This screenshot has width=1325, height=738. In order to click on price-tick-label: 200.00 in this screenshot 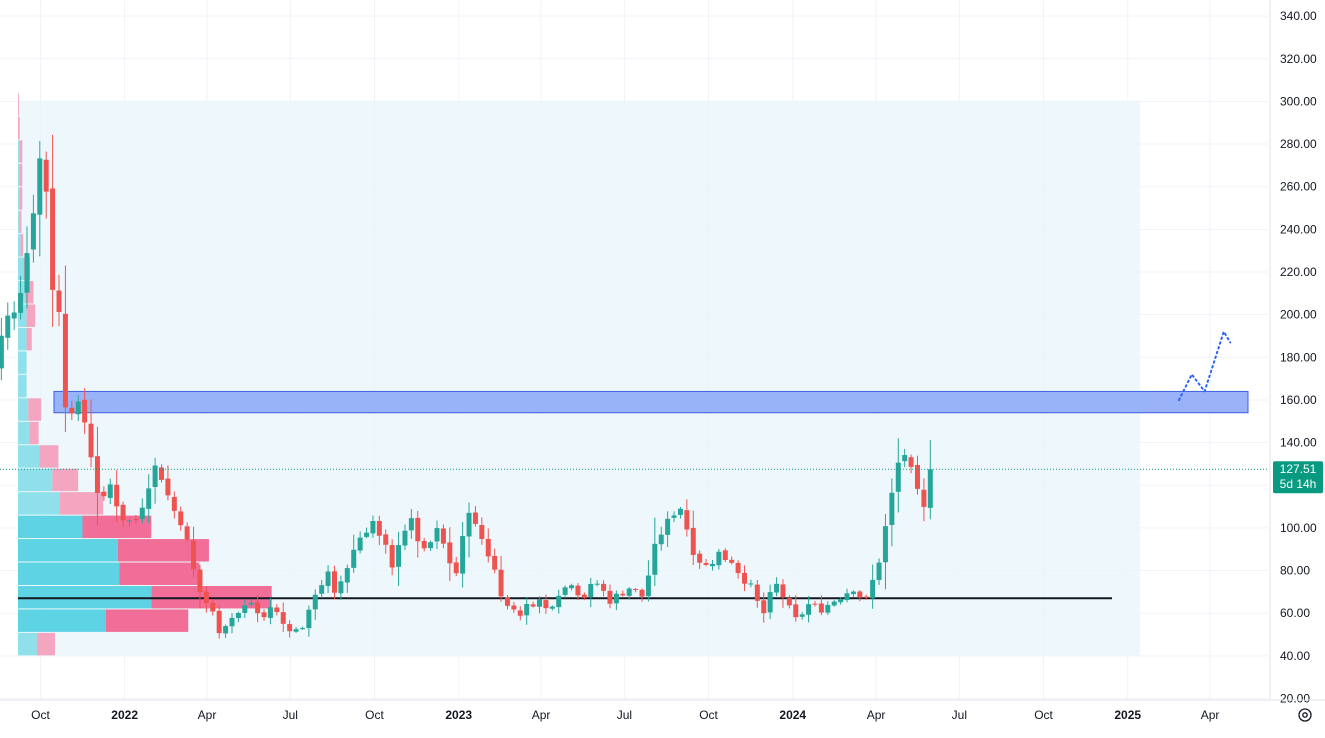, I will do `click(1298, 315)`.